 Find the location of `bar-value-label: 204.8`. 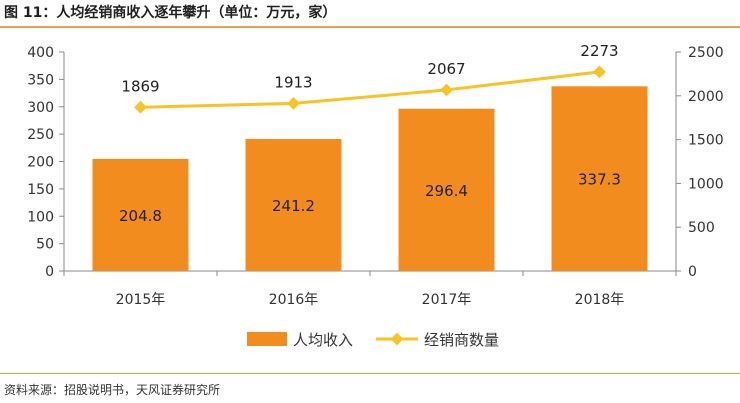

bar-value-label: 204.8 is located at coordinates (140, 216).